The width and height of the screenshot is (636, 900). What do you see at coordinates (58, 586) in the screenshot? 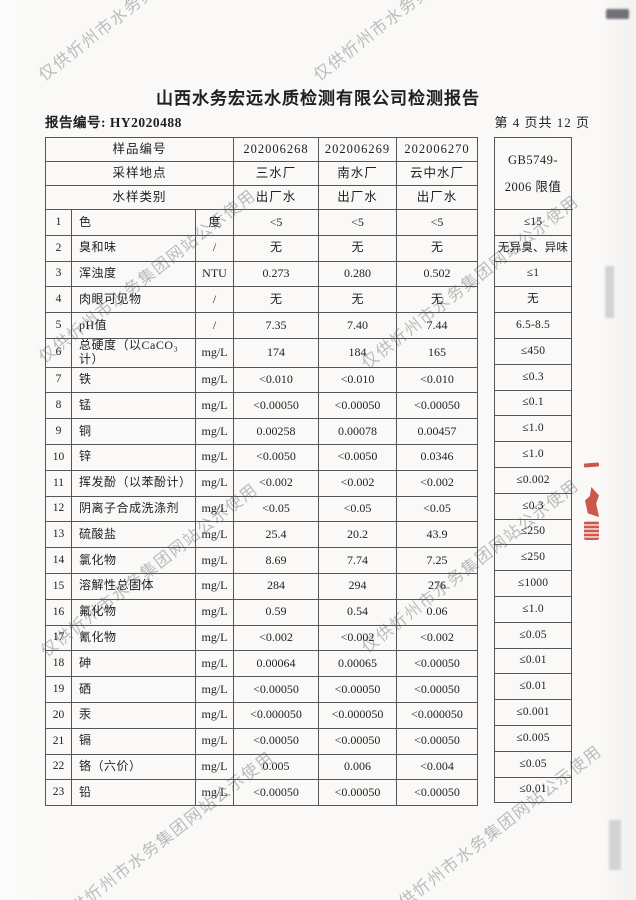
I see `row-index-cell: 15` at bounding box center [58, 586].